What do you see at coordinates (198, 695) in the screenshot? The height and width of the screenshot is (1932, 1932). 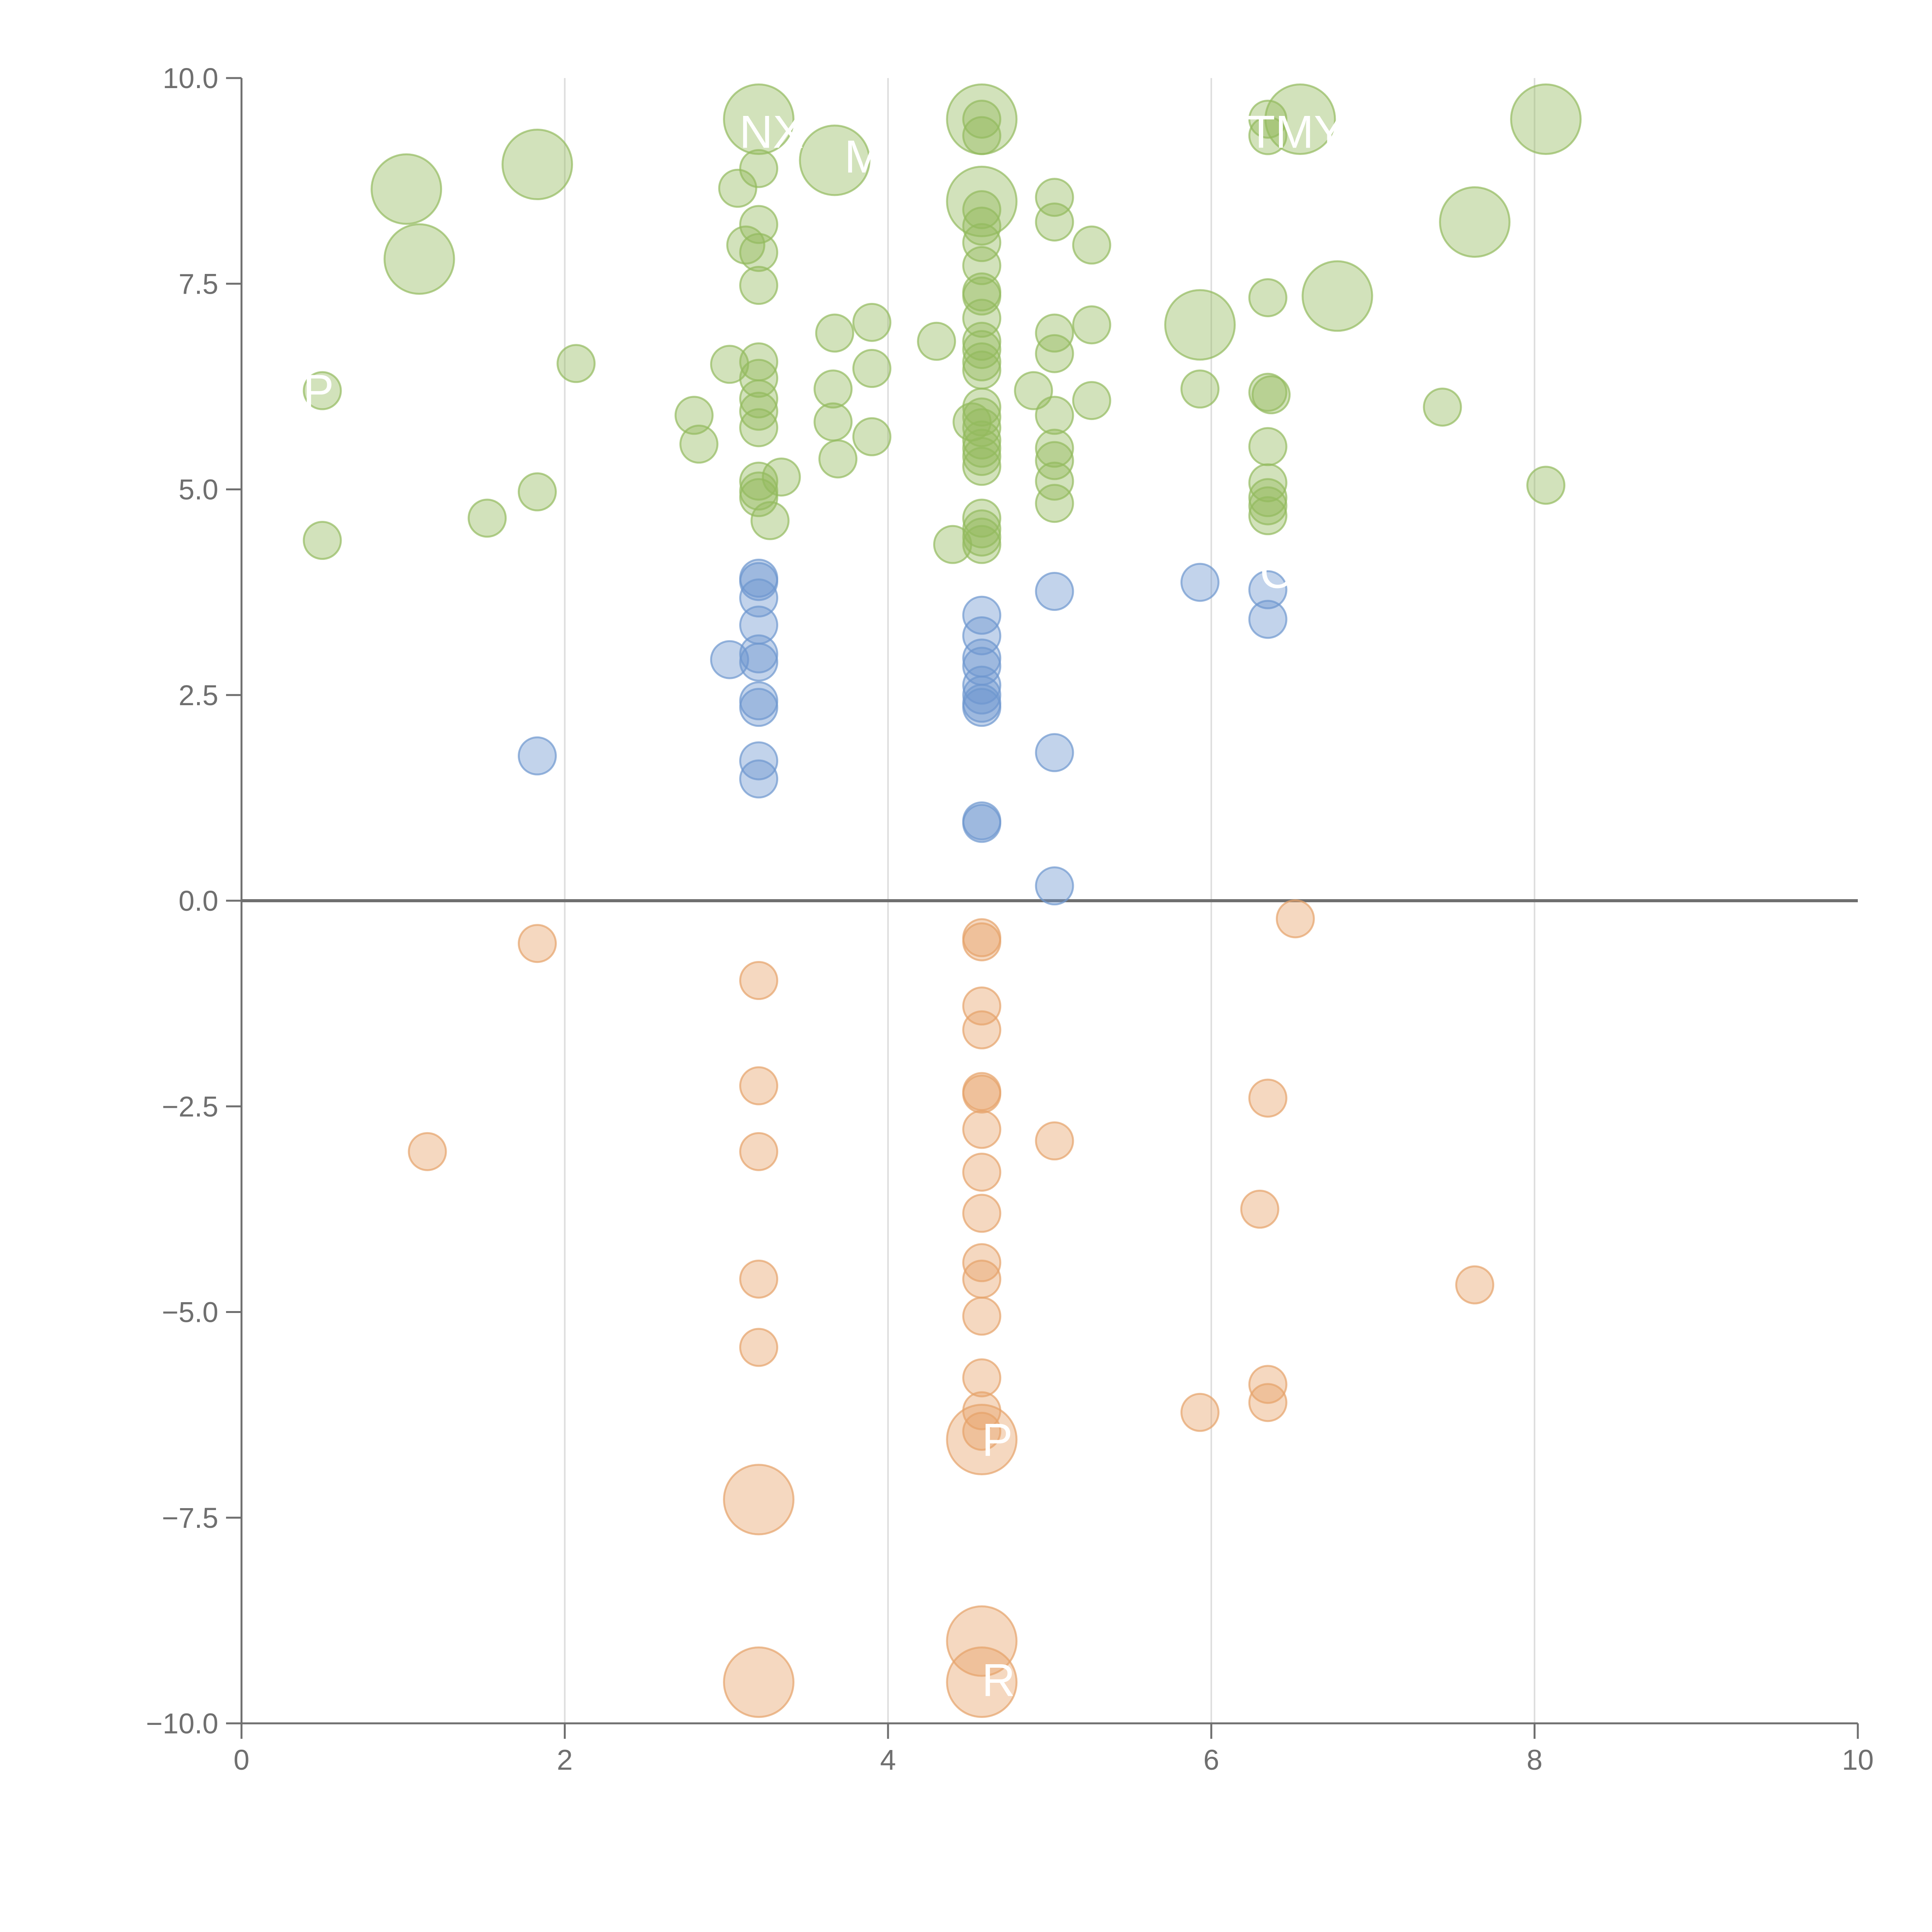 I see `y-tick-label: 2.5` at bounding box center [198, 695].